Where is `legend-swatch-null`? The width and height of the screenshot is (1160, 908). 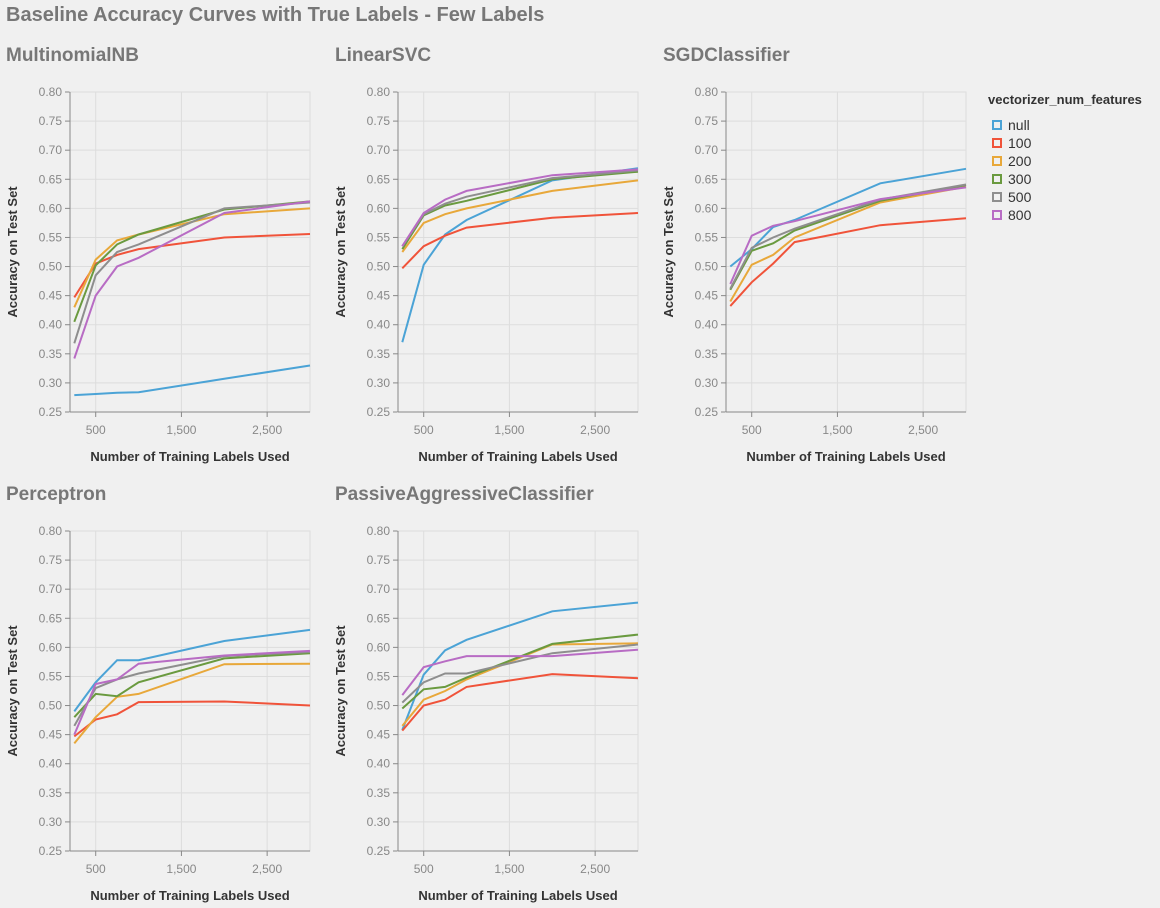
legend-swatch-null is located at coordinates (997, 125).